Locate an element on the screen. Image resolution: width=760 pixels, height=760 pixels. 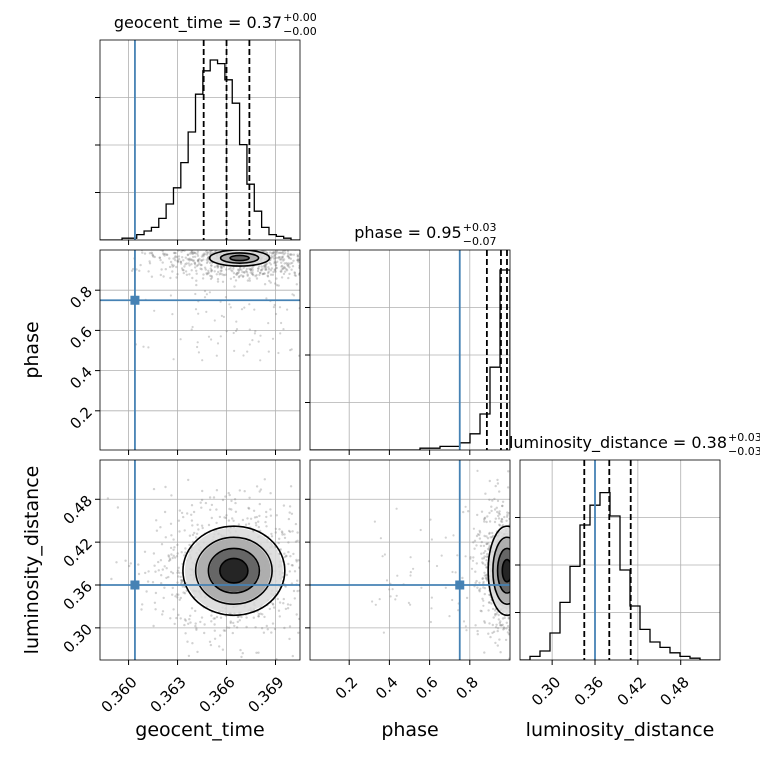
title-plus: +0.00 is located at coordinates (300, 17).